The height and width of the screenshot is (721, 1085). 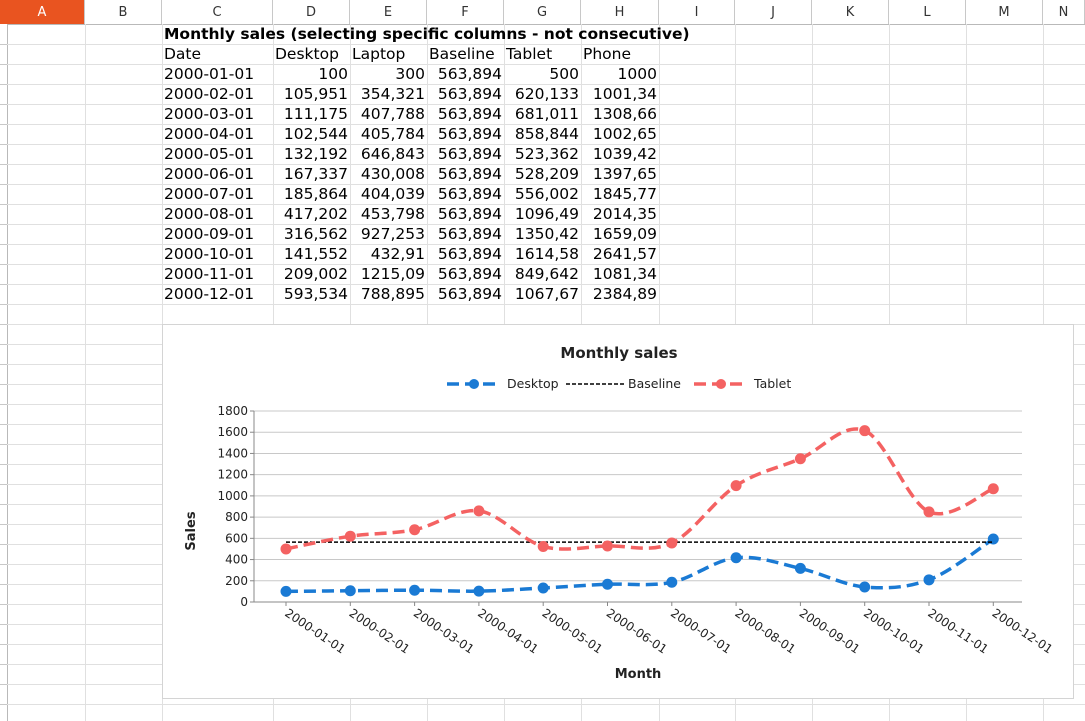 I want to click on column-header-k: K, so click(x=850, y=12).